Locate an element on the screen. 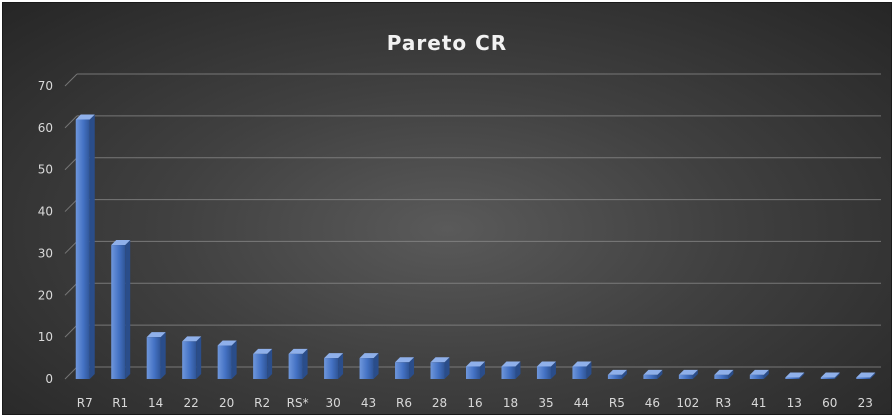 Image resolution: width=894 pixels, height=417 pixels. x-tick-label: R1 is located at coordinates (120, 403).